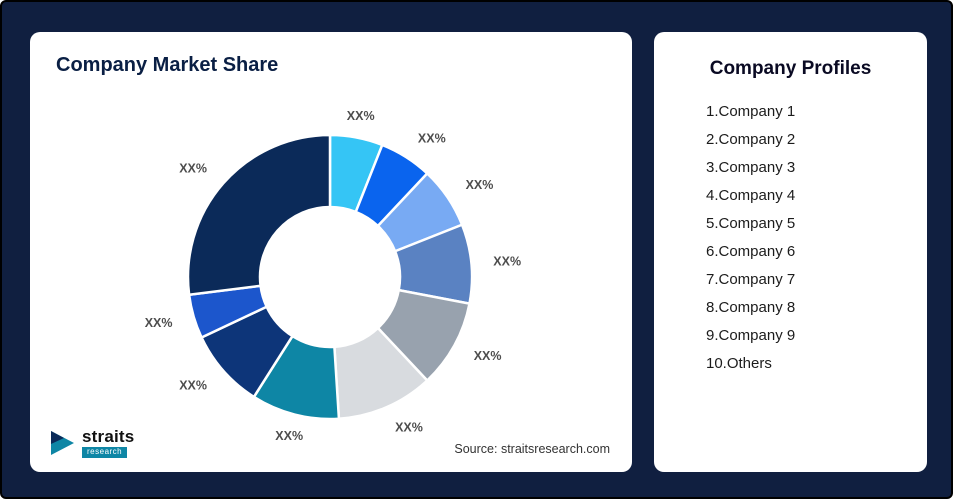  What do you see at coordinates (751, 139) in the screenshot?
I see `company-list-item: 2.Company 2` at bounding box center [751, 139].